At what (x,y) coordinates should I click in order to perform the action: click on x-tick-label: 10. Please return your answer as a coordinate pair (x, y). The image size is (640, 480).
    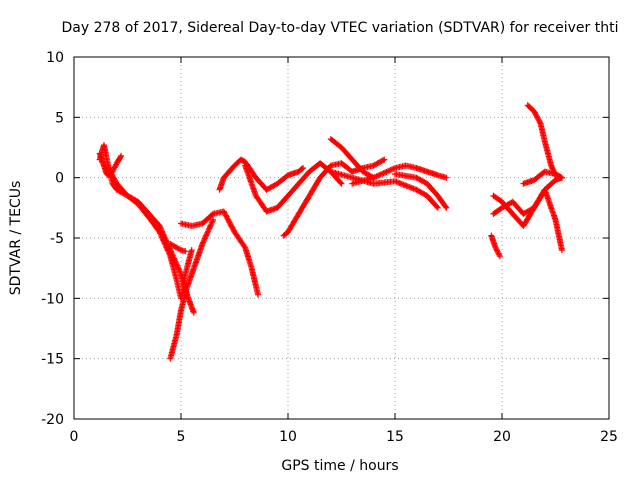
    Looking at the image, I should click on (288, 437).